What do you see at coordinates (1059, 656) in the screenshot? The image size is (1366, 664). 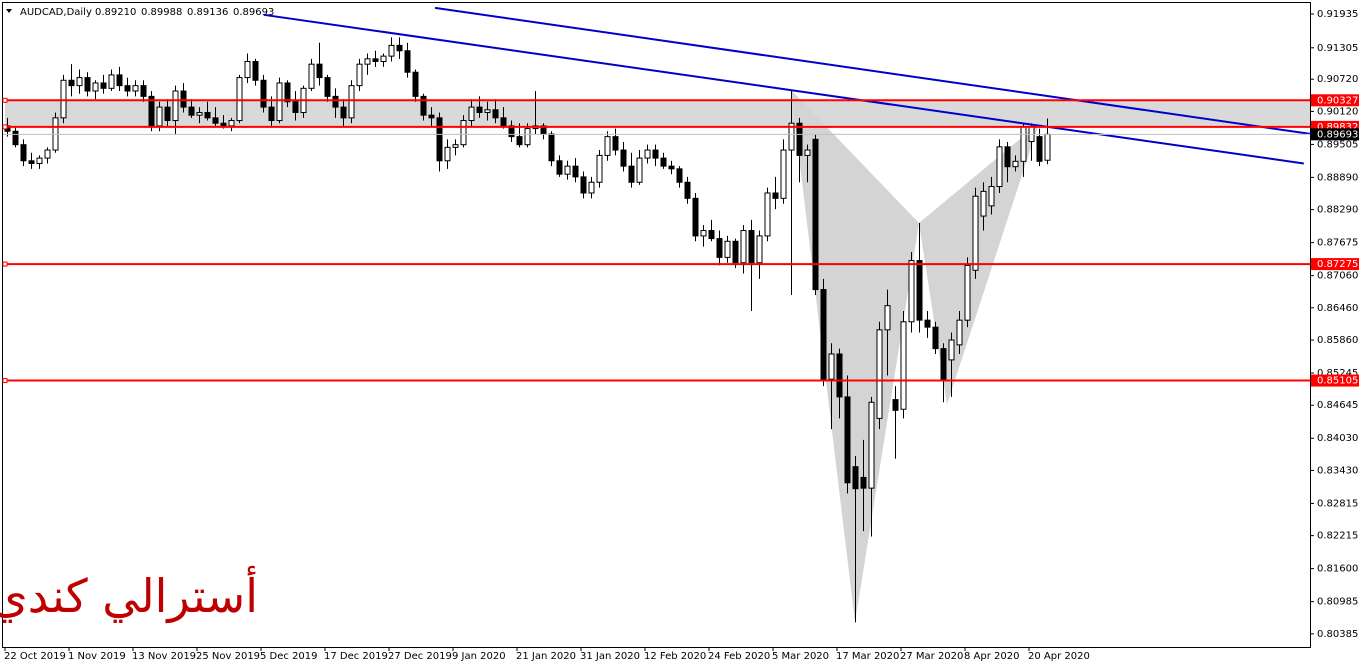 I see `x-tick-label: 20 Apr 2020` at bounding box center [1059, 656].